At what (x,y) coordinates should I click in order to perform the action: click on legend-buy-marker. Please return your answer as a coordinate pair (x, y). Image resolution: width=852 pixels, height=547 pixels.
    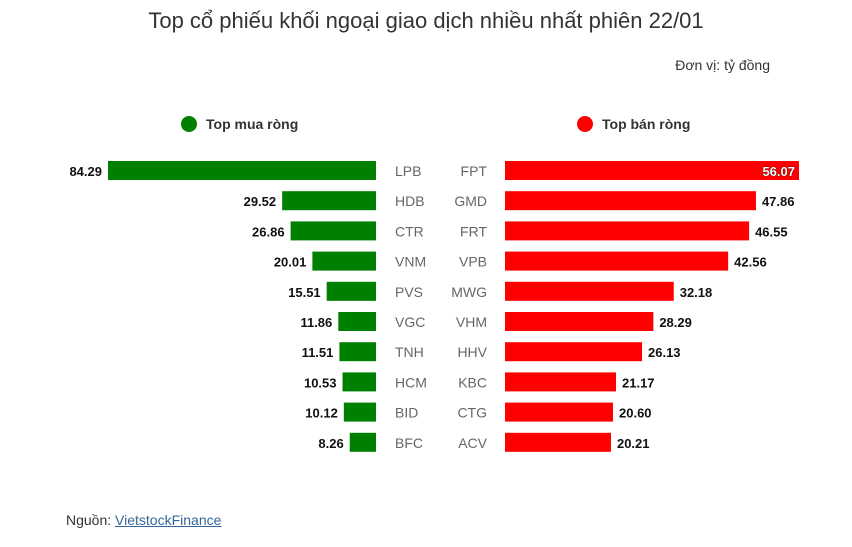
    Looking at the image, I should click on (189, 124).